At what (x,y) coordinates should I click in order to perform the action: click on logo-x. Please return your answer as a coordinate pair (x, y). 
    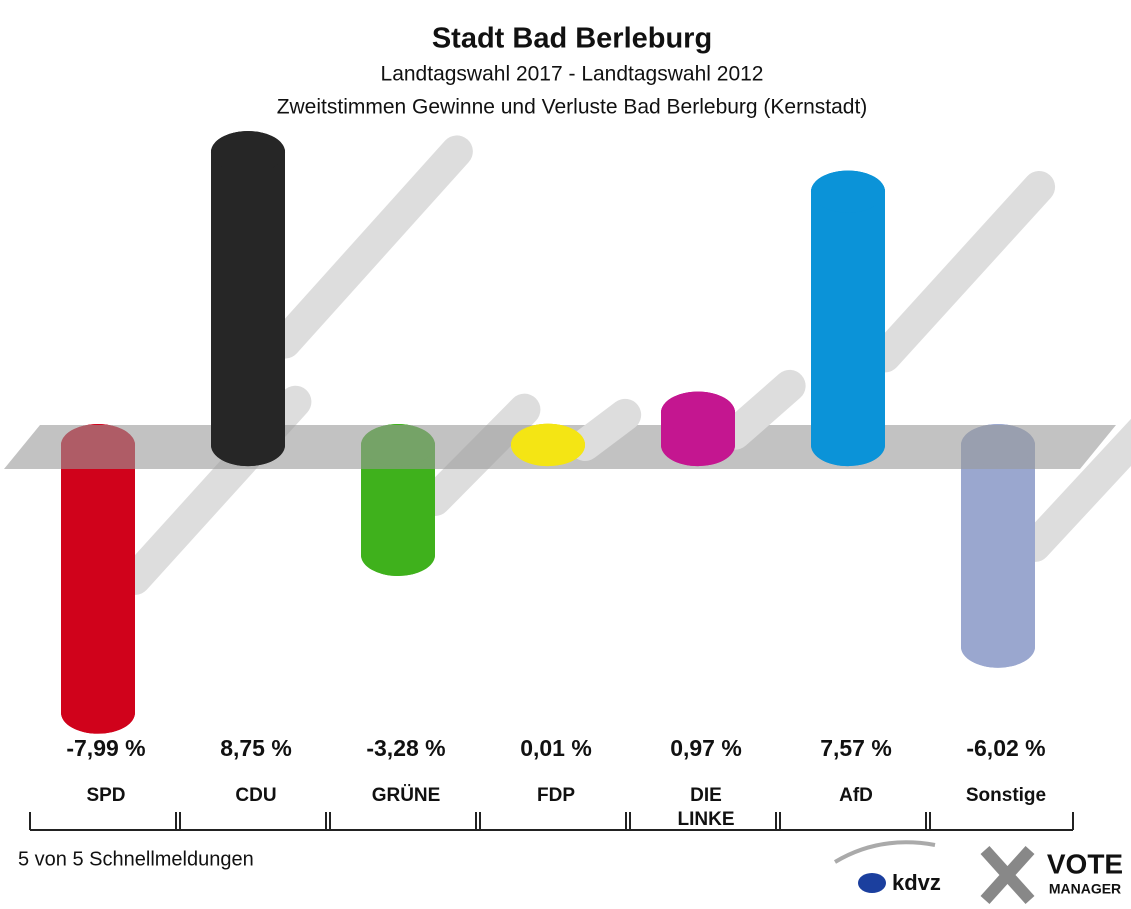
    Looking at the image, I should click on (1007, 875).